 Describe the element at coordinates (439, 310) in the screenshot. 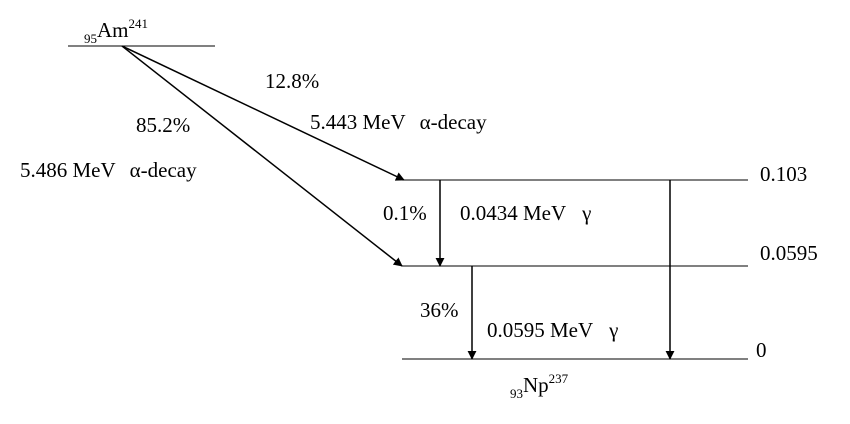

I see `gamma-percent-label: 36%` at that location.